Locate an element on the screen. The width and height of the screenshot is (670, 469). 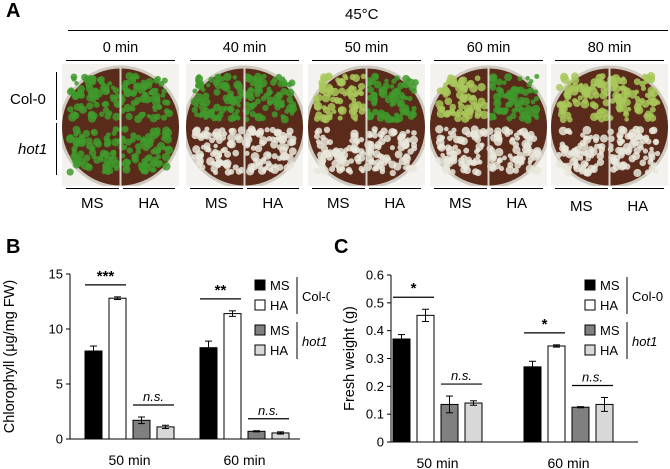
significance-label: *** is located at coordinates (106, 276).